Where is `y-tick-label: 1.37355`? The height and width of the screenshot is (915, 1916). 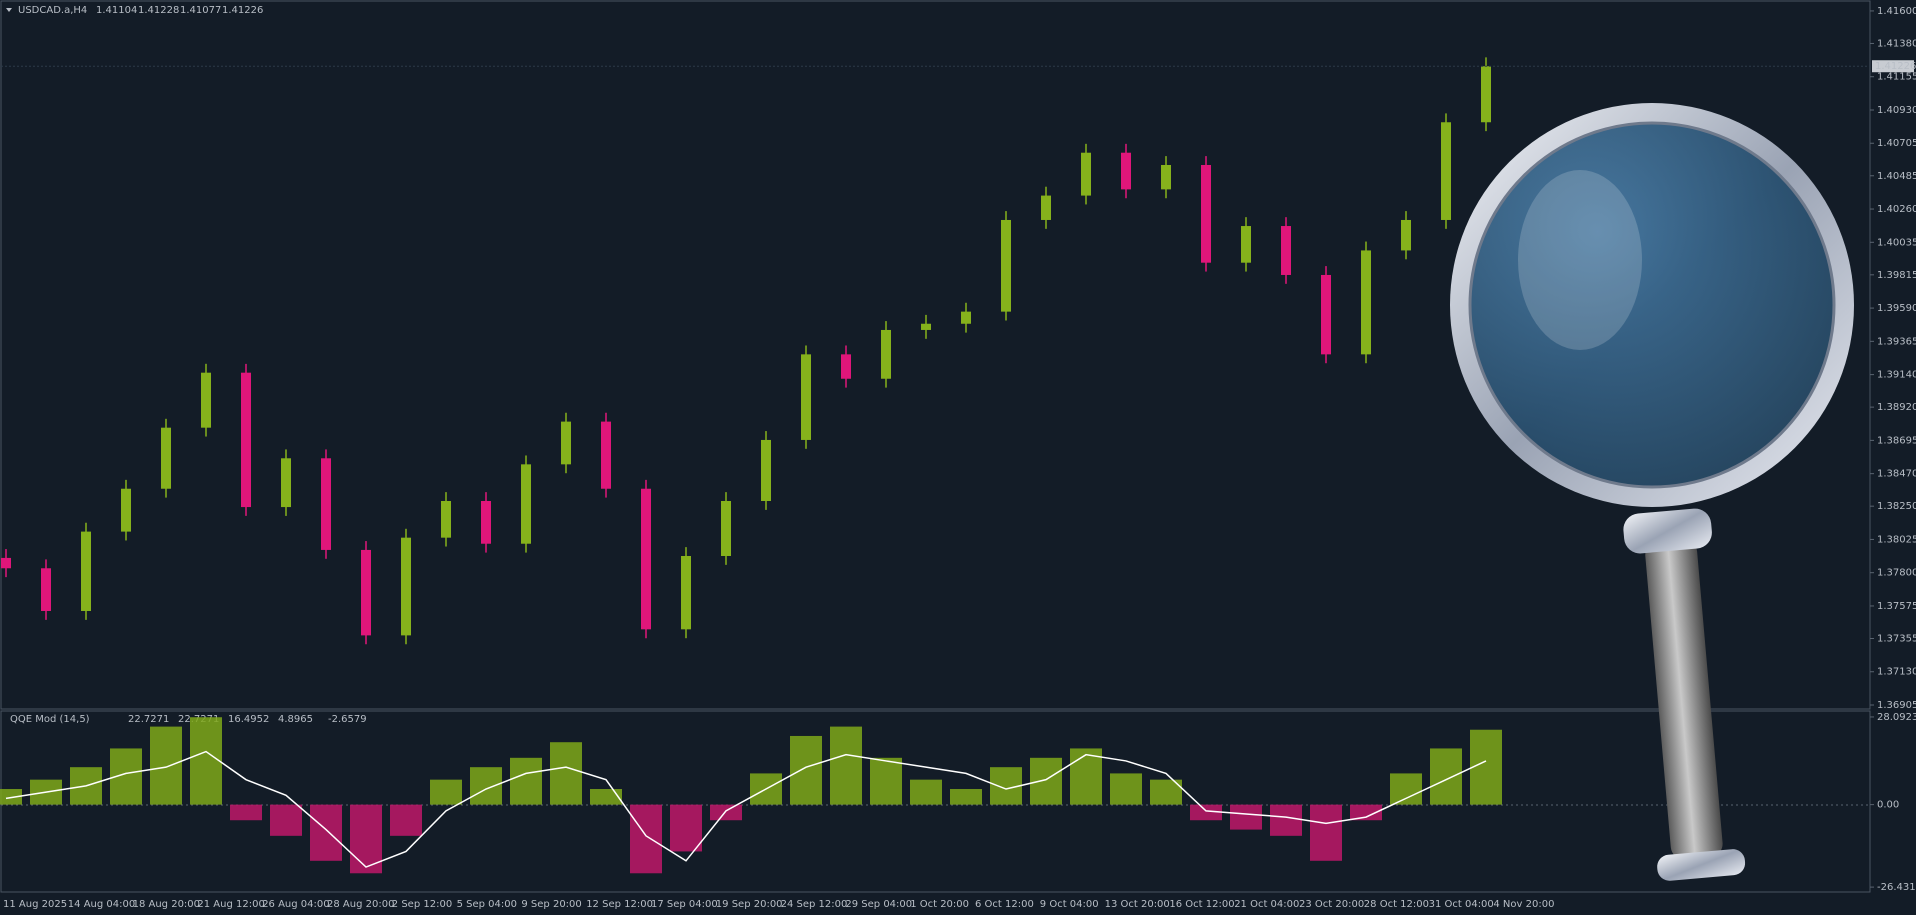
y-tick-label: 1.37355 is located at coordinates (1896, 638).